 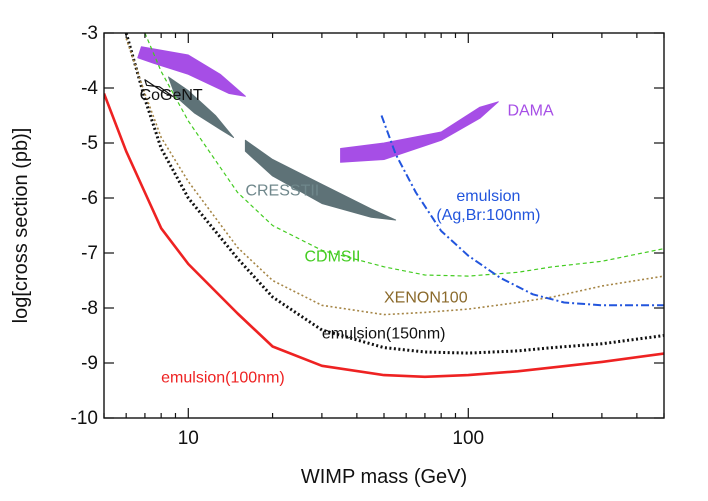 I want to click on y-tick-label: -9, so click(x=89, y=363).